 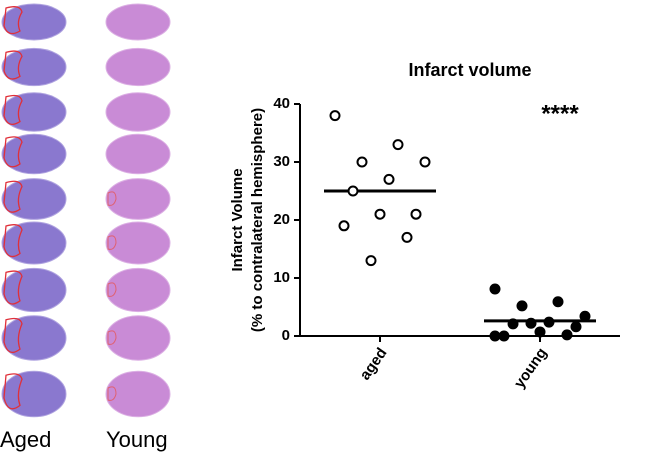 What do you see at coordinates (281, 277) in the screenshot?
I see `y-tick-label: 10` at bounding box center [281, 277].